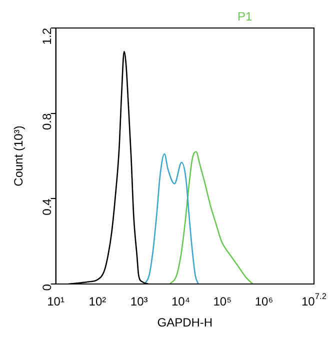 The height and width of the screenshot is (337, 334). I want to click on x-tick-label: 10⁶, so click(264, 301).